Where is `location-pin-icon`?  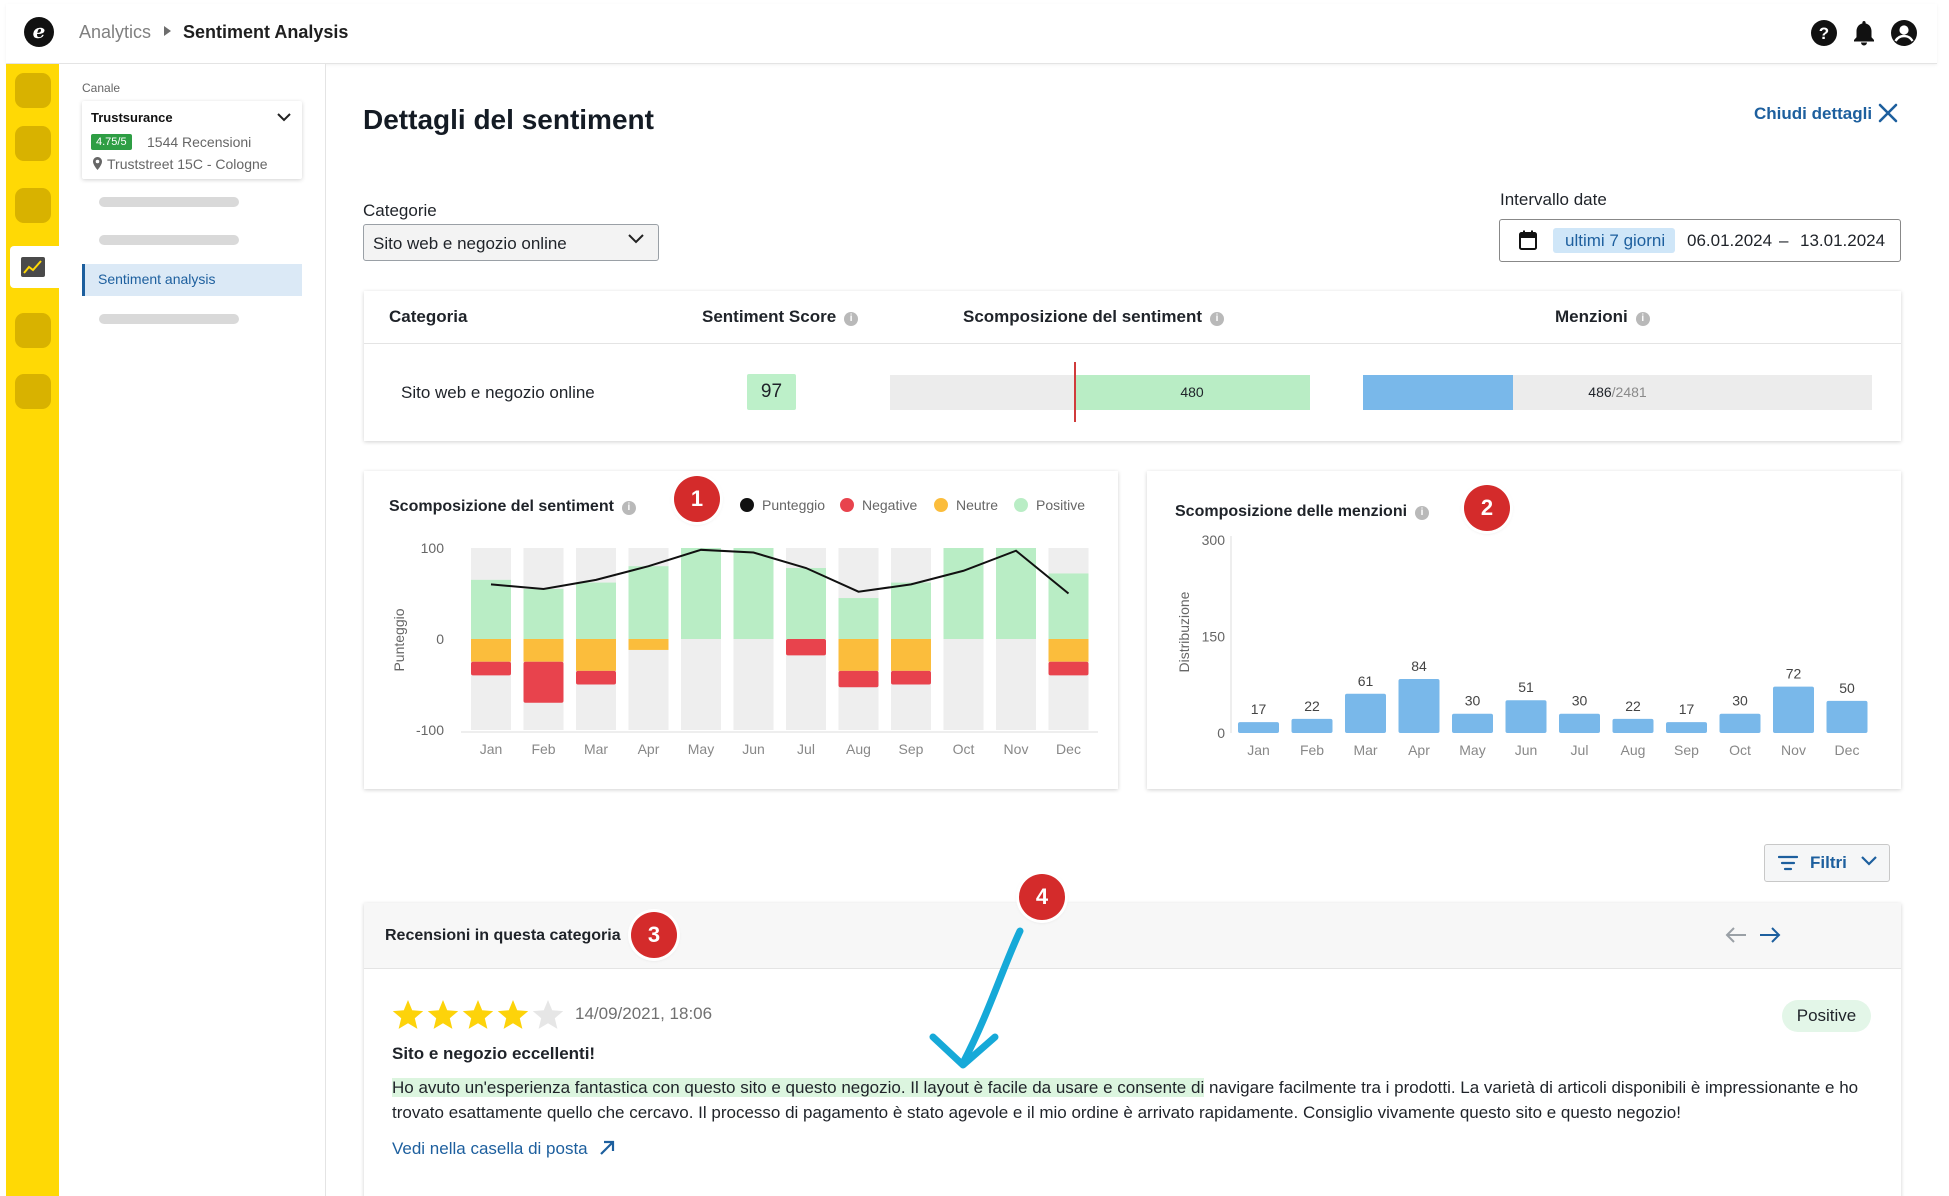
location-pin-icon is located at coordinates (97, 163).